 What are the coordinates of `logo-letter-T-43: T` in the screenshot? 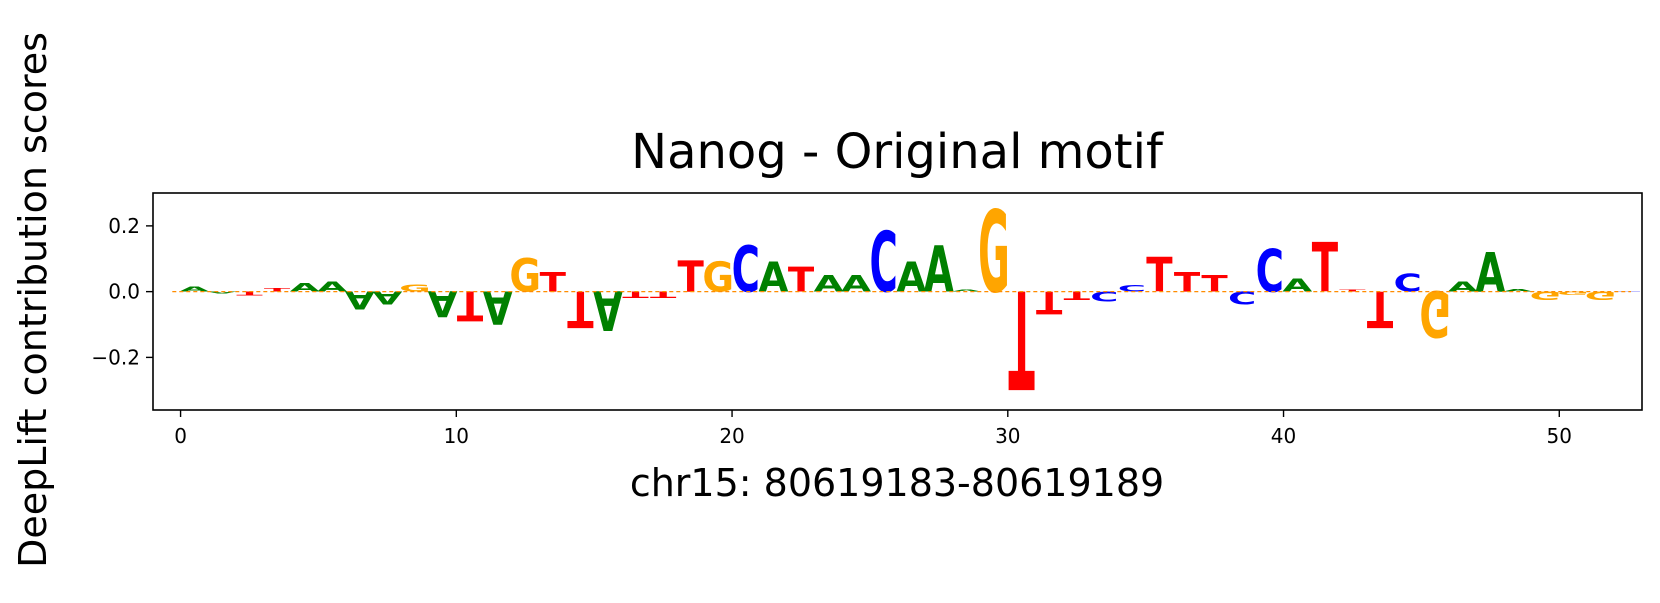 It's located at (1380, 307).